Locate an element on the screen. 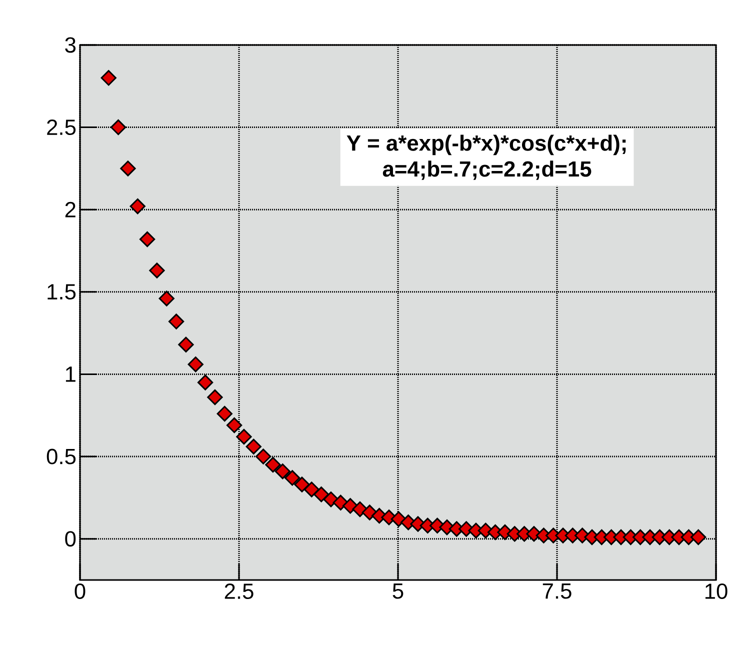  y-tick-label: 1.5 is located at coordinates (62, 292).